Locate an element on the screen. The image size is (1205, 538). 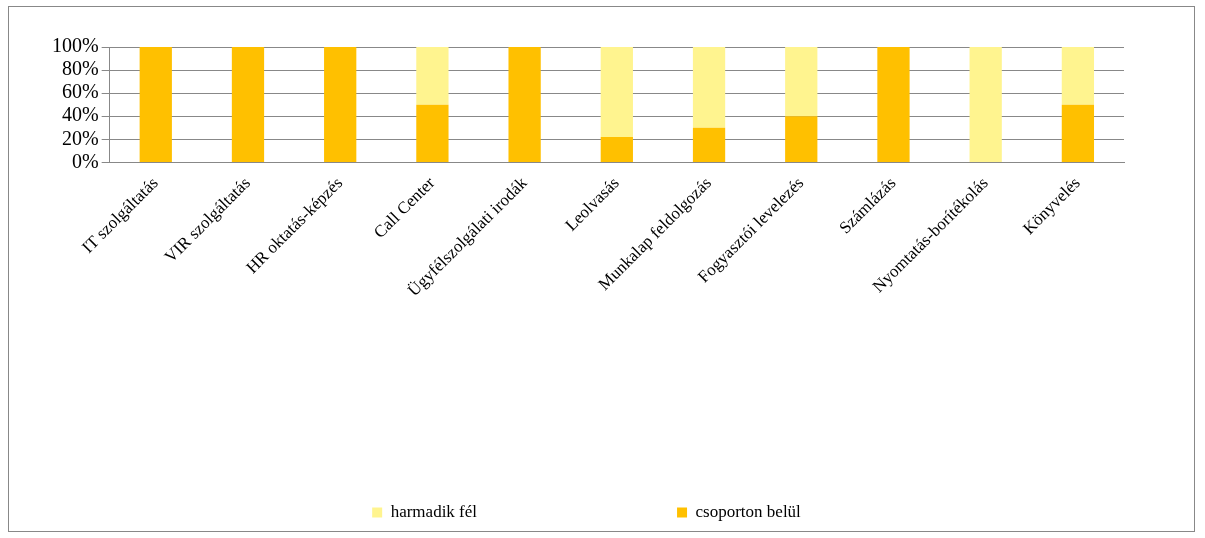
y-tick-label: 40% is located at coordinates (80, 114).